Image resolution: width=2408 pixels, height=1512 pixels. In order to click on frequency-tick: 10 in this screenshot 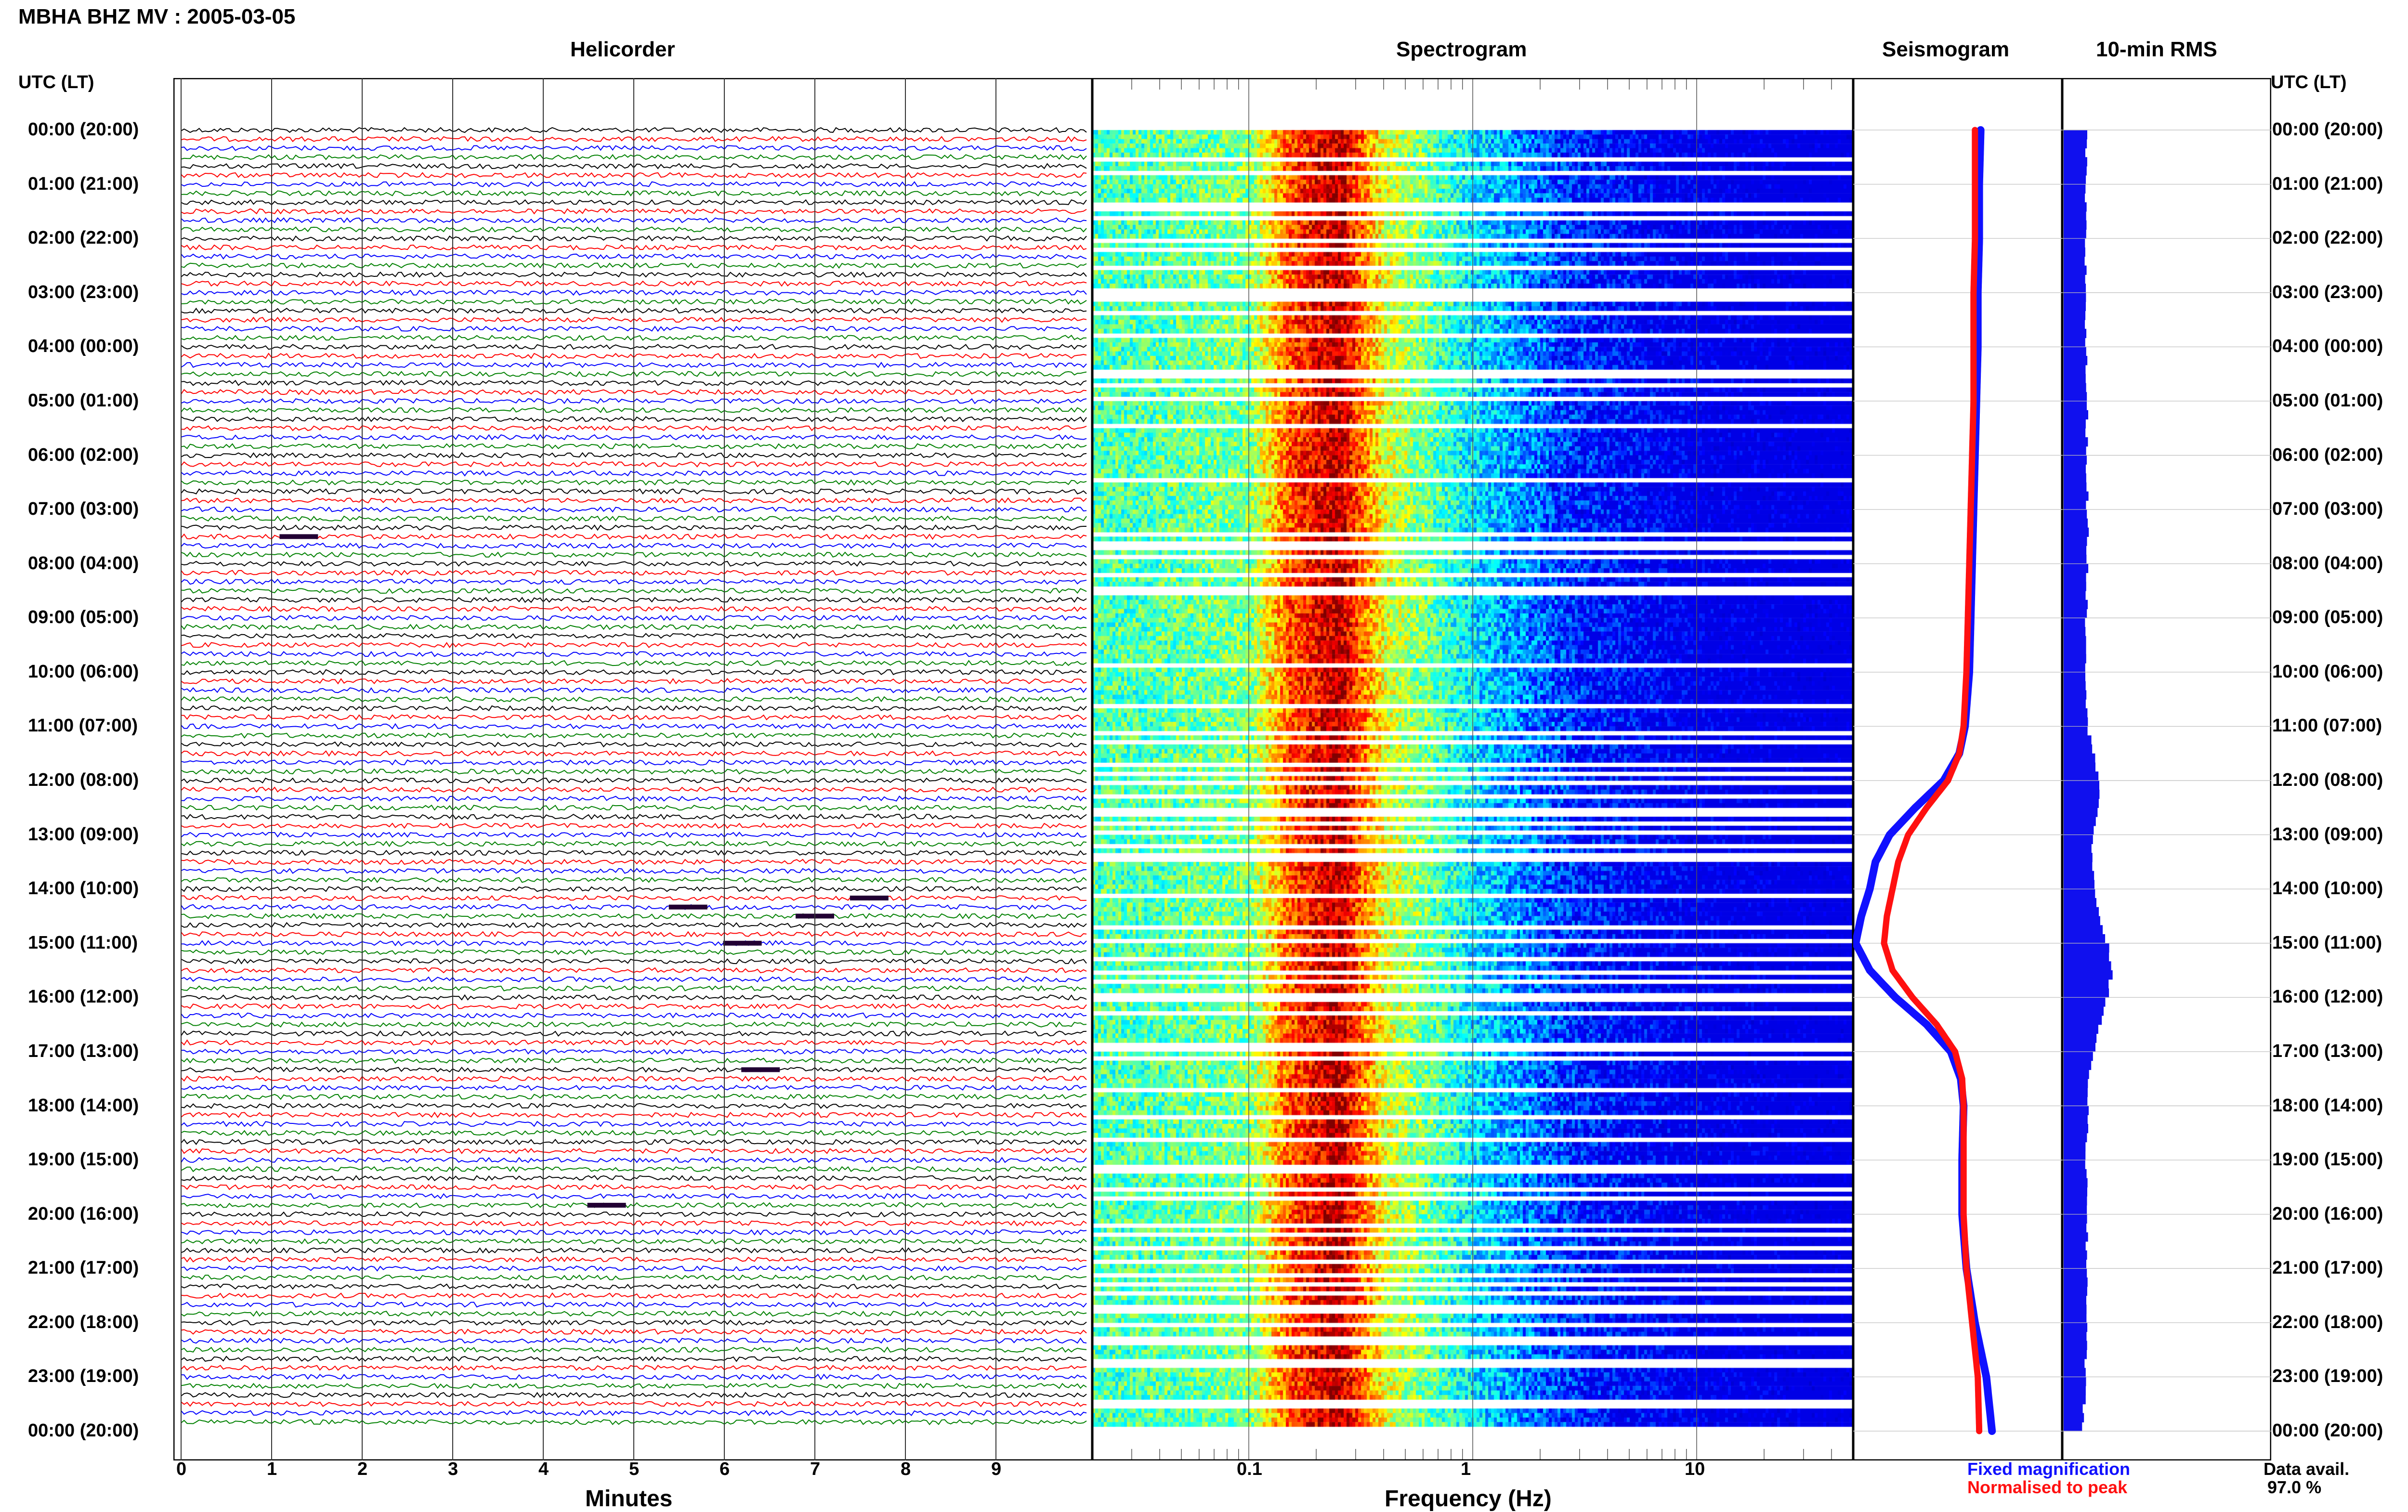, I will do `click(1694, 1469)`.